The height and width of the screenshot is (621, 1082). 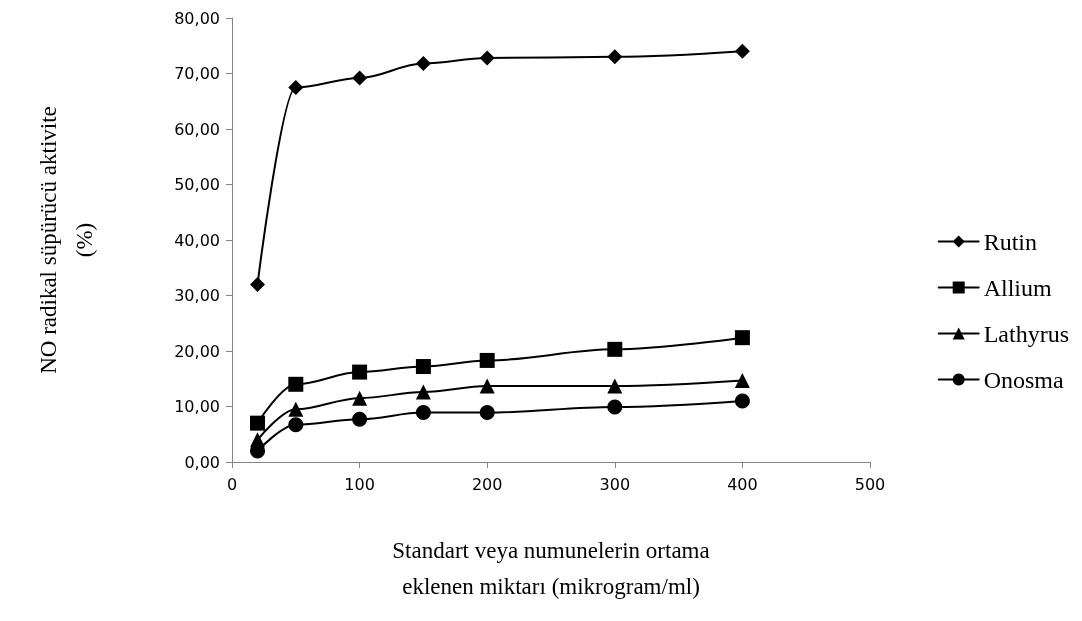 What do you see at coordinates (487, 484) in the screenshot?
I see `x-tick-label: 200` at bounding box center [487, 484].